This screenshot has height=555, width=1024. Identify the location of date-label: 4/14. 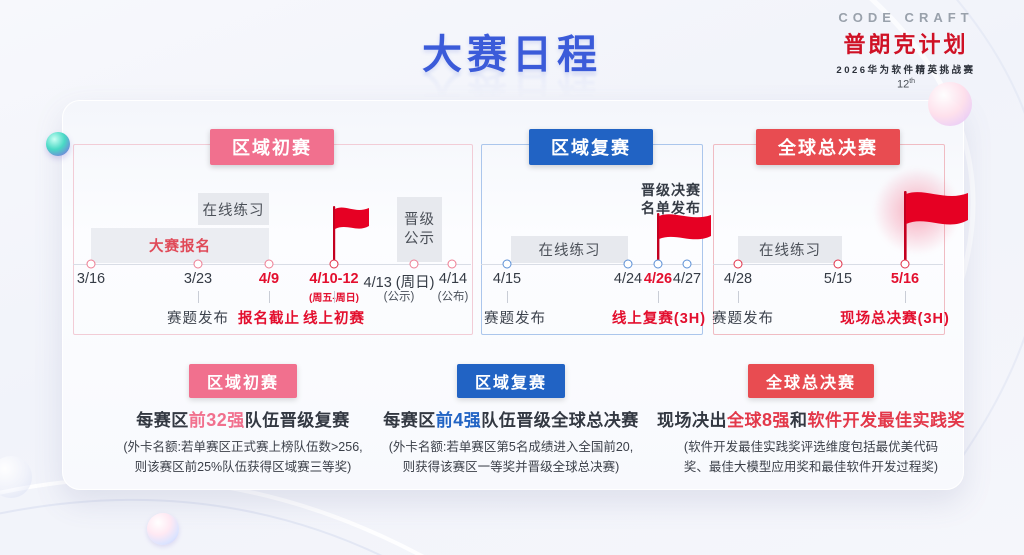
(453, 279).